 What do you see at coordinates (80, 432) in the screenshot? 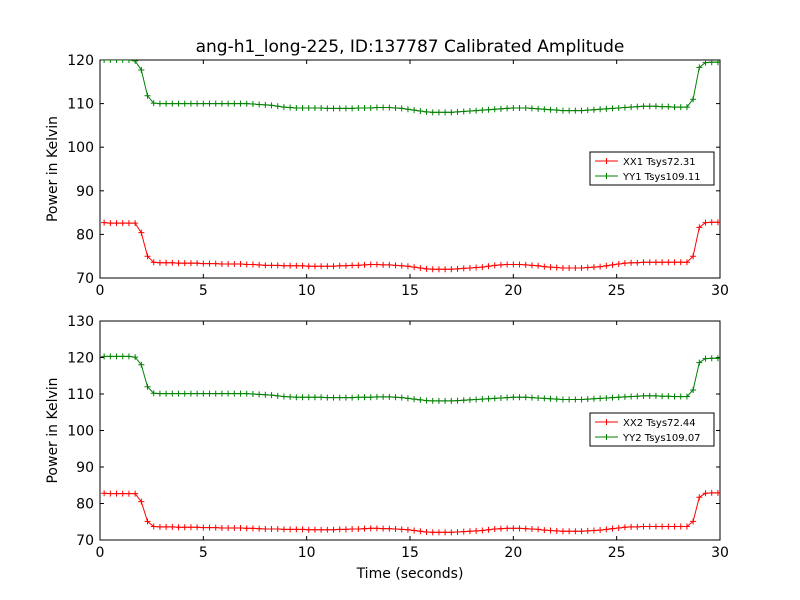
I see `y-tick-label: 100` at bounding box center [80, 432].